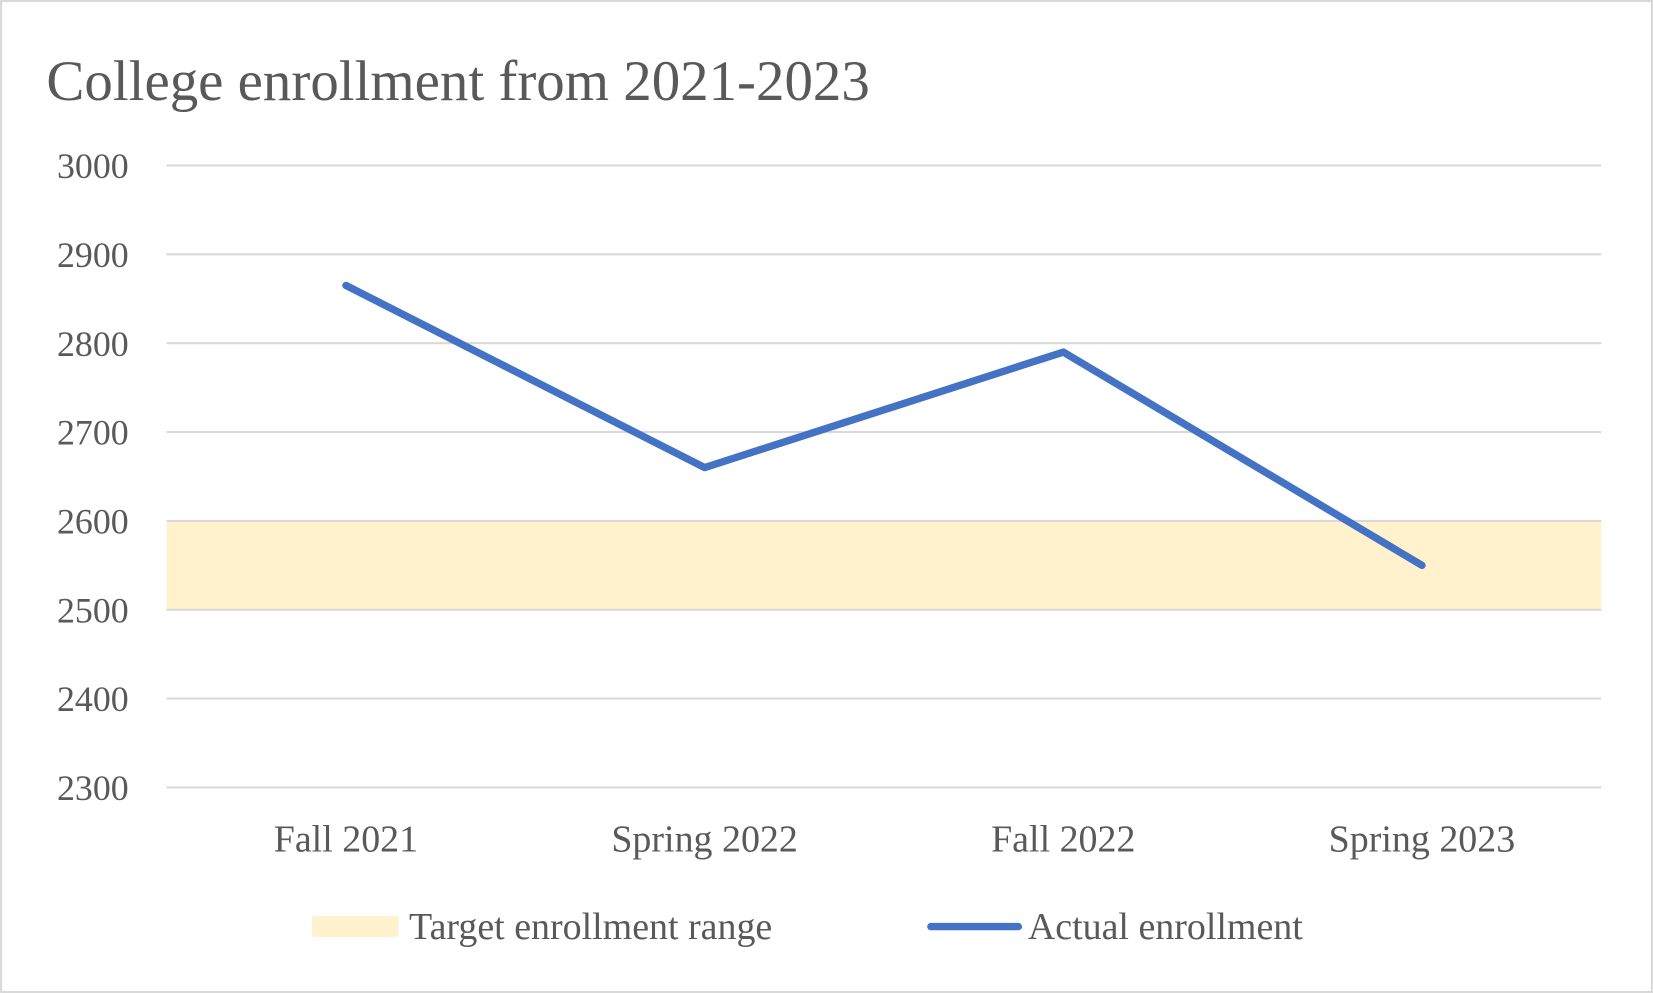  I want to click on y-tick-label: 2900, so click(93, 255).